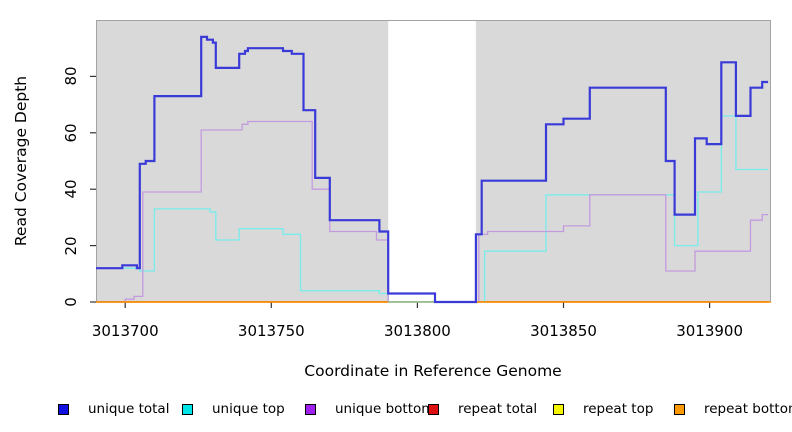 Image resolution: width=792 pixels, height=432 pixels. I want to click on x-tick-label-3013700: 3013700, so click(125, 331).